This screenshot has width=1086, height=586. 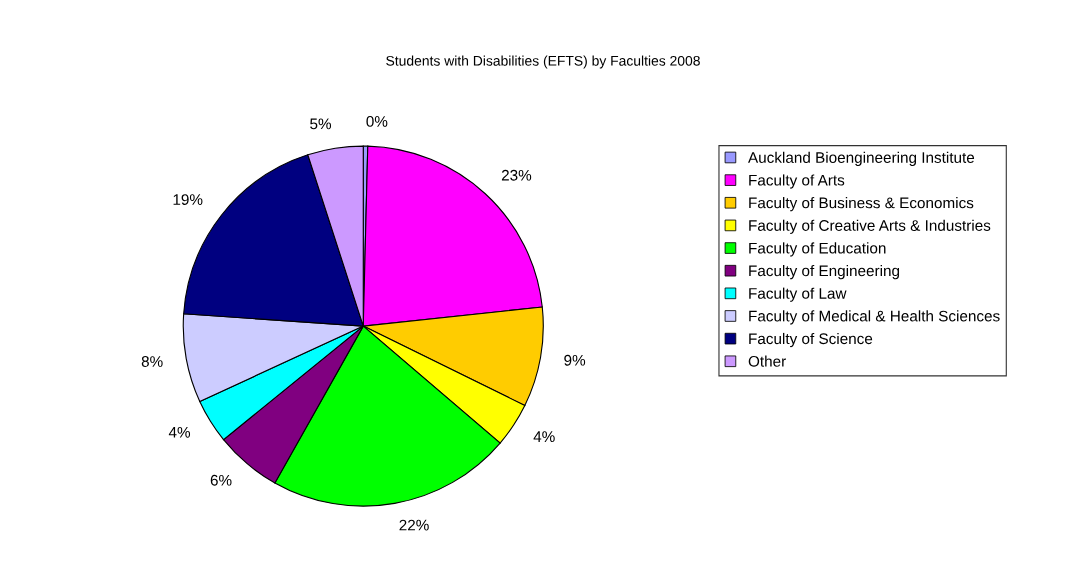 I want to click on legend-label: Faculty of Arts, so click(x=797, y=181).